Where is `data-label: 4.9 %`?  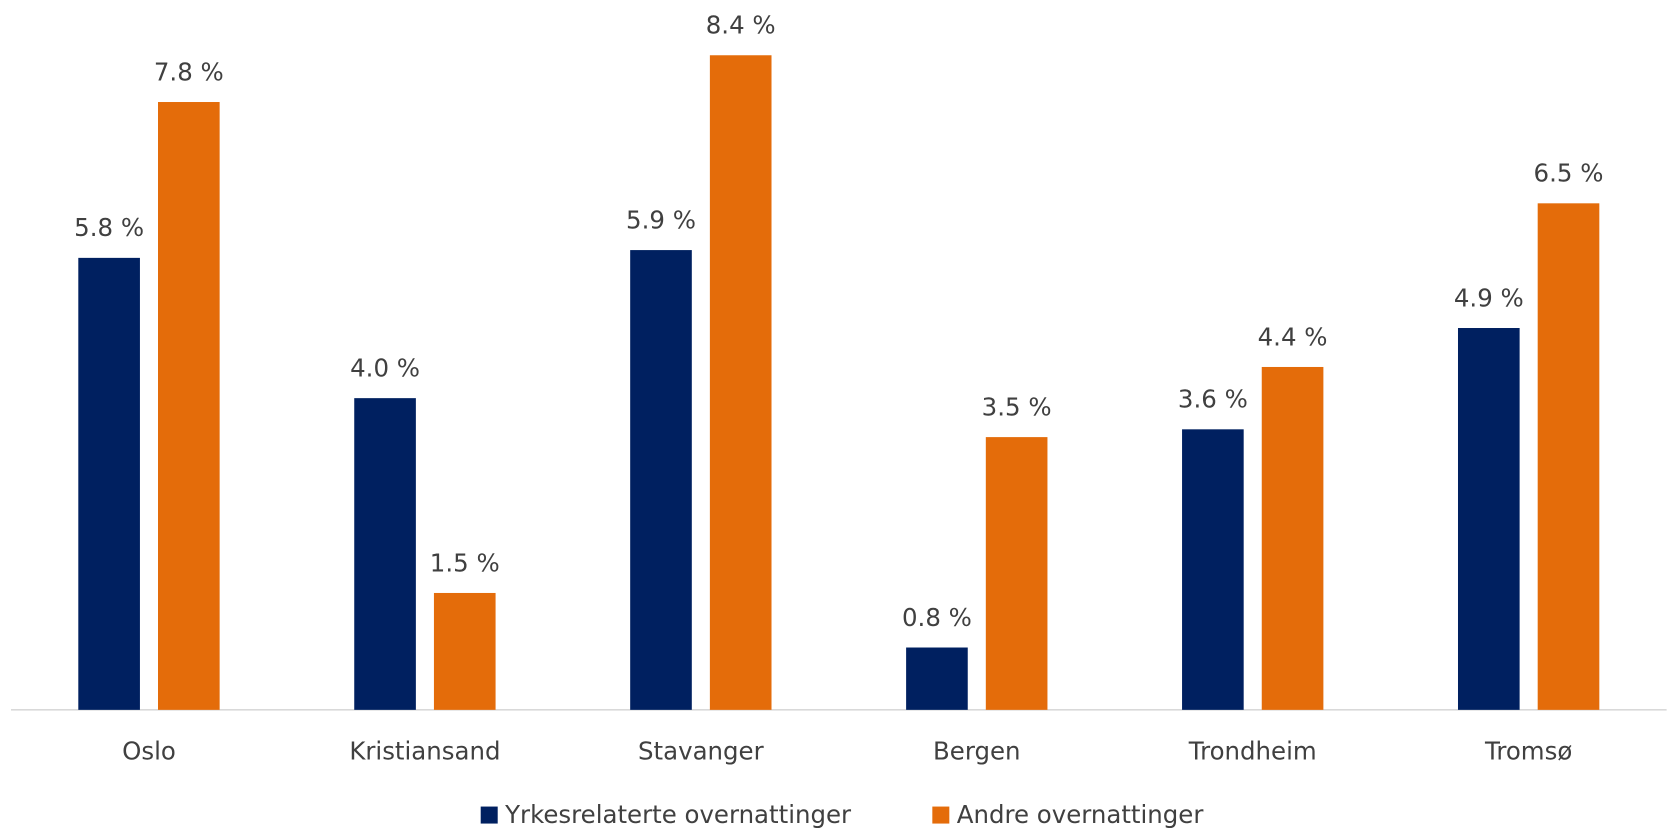 data-label: 4.9 % is located at coordinates (1489, 297).